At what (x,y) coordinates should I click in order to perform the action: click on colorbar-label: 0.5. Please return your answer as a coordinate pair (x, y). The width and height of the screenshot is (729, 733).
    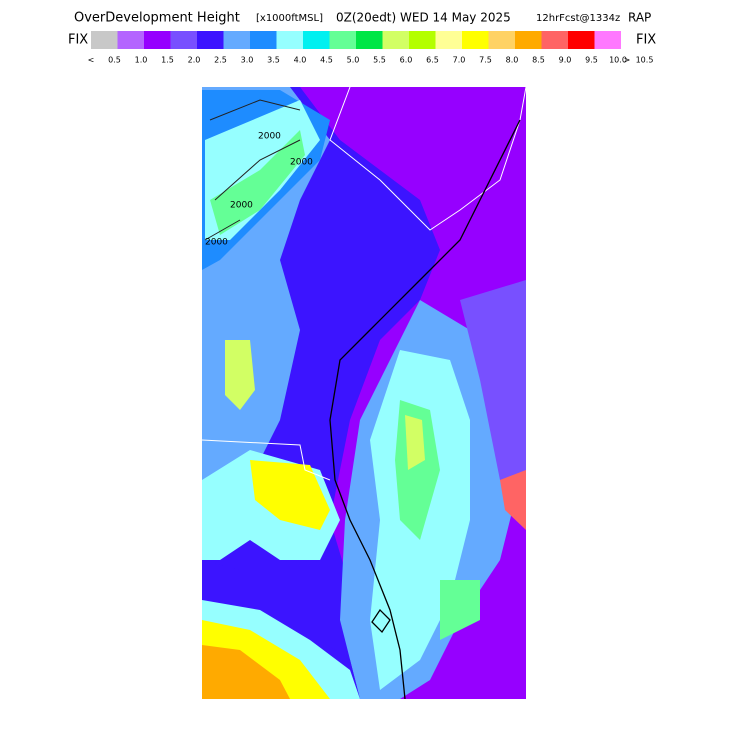
    Looking at the image, I should click on (114, 60).